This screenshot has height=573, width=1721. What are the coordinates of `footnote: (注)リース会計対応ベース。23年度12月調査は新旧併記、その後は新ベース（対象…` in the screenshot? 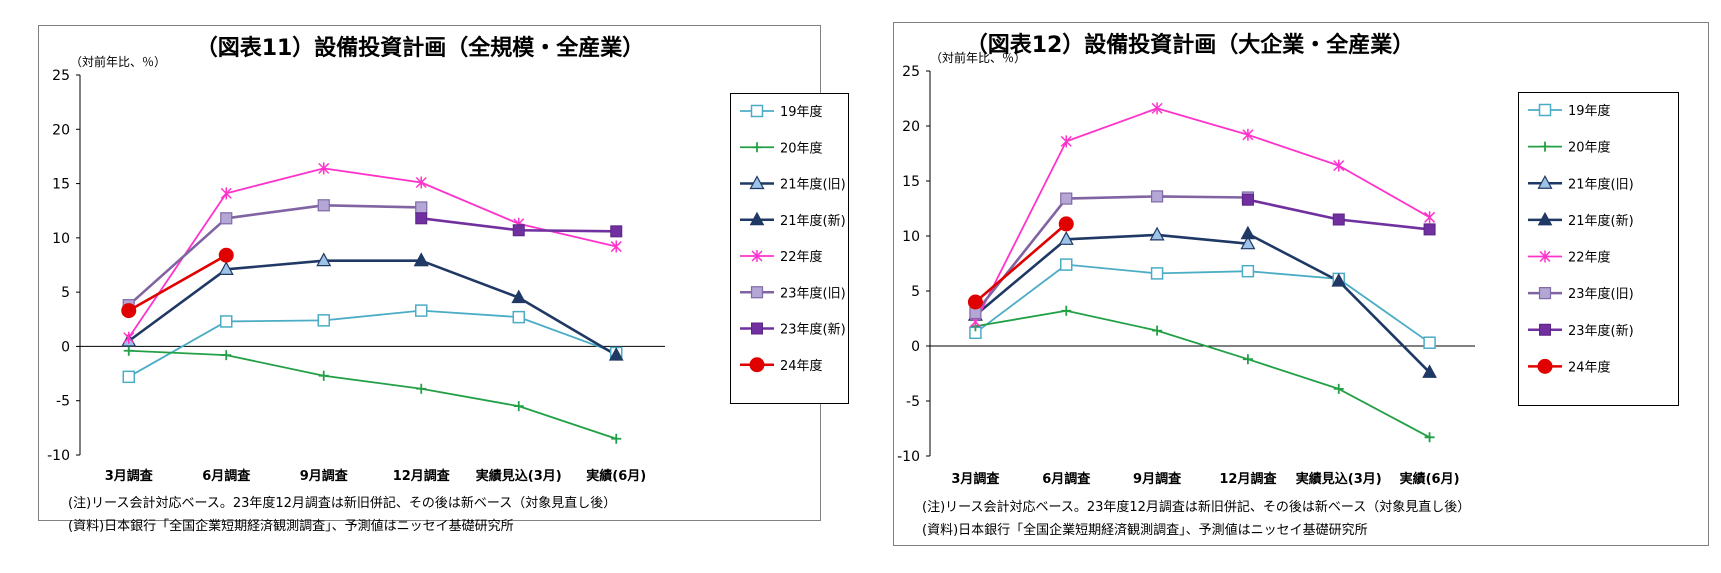 It's located at (342, 503).